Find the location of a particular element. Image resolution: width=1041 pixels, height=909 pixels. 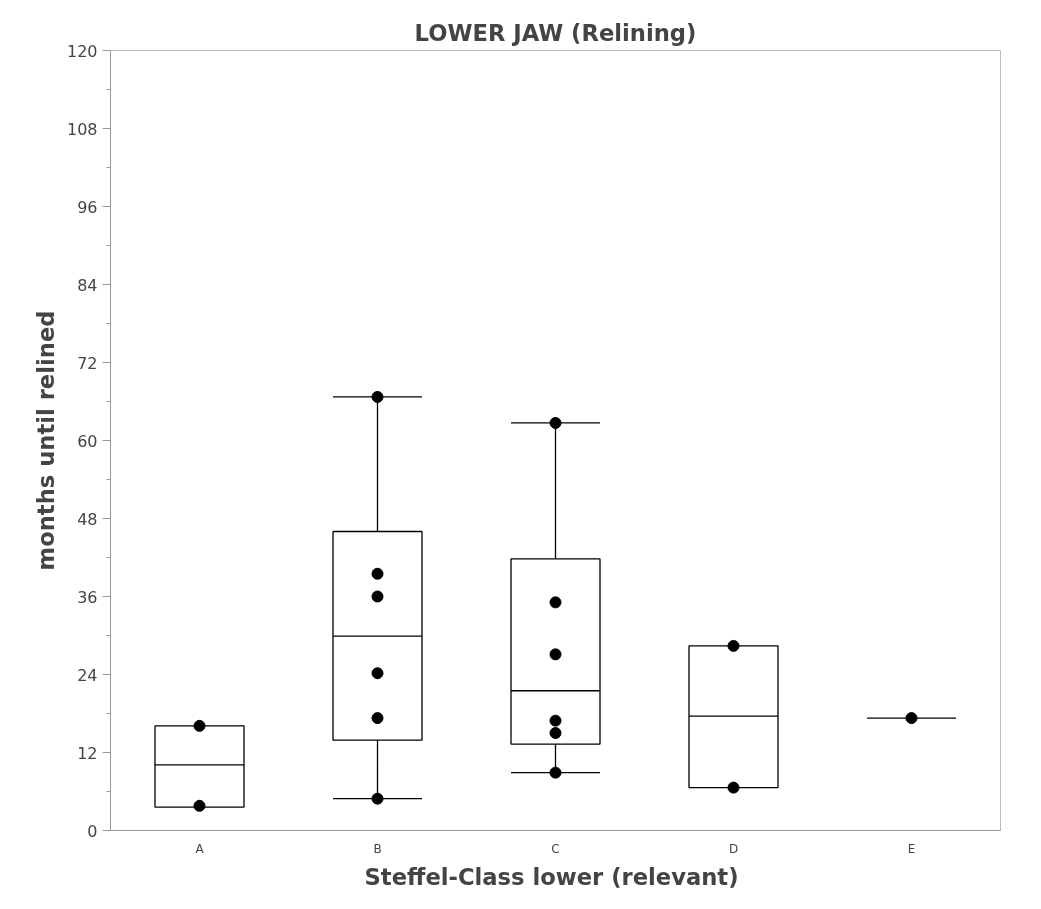

x-axis-title: Steffel-Class lower (relevant) is located at coordinates (551, 876).